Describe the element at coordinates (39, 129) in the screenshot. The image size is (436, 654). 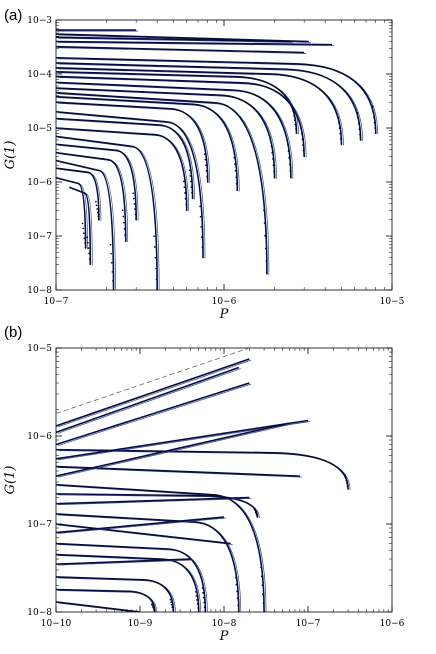
I see `y-tick-label-a: 10−5` at that location.